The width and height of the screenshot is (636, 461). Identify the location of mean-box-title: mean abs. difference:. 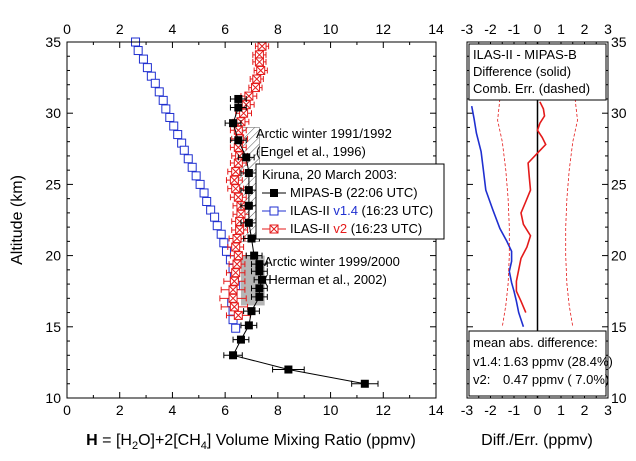
(535, 342).